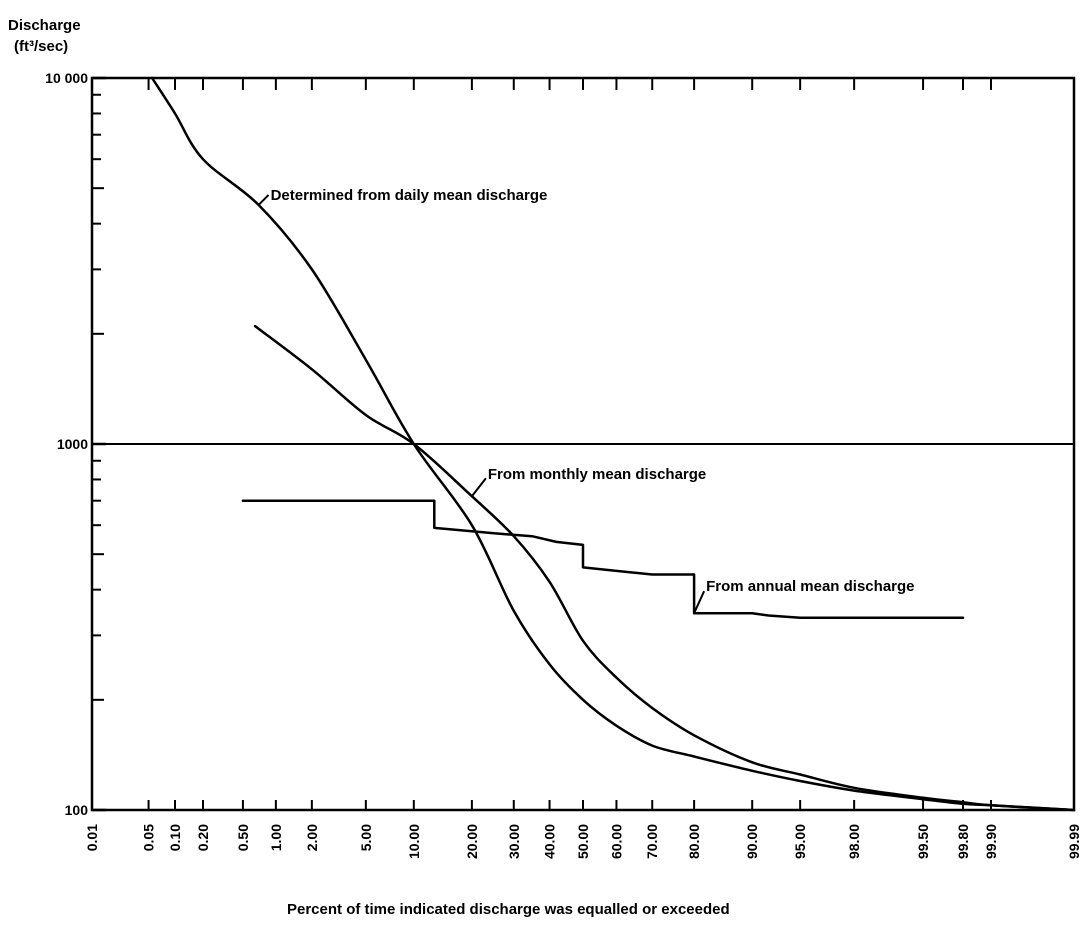 The width and height of the screenshot is (1089, 926). I want to click on x-tick-label: 60.00, so click(616, 841).